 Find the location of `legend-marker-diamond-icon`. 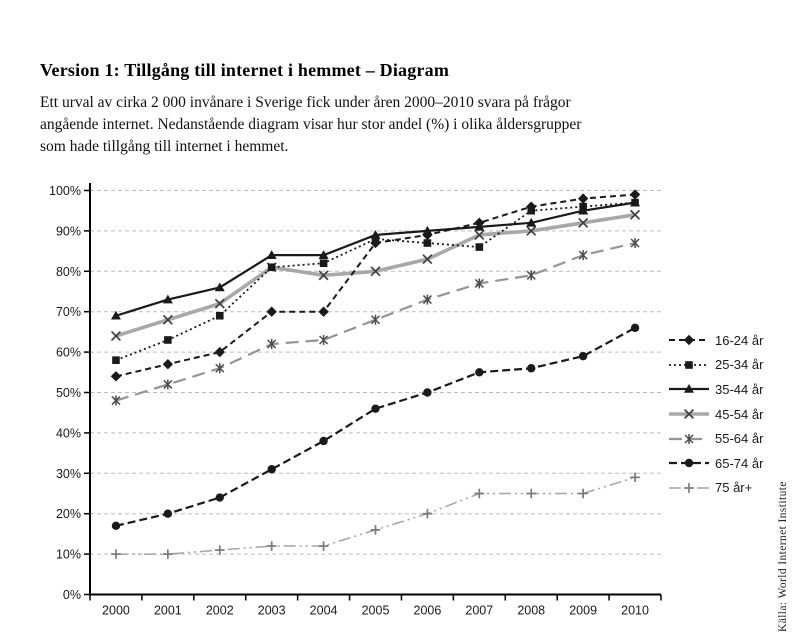

legend-marker-diamond-icon is located at coordinates (689, 340).